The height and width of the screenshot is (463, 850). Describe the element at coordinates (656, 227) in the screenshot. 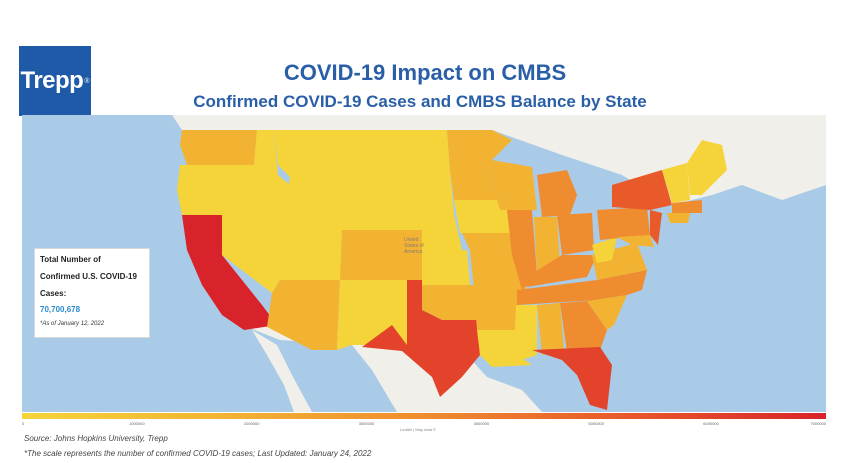

I see `state-new-jersey` at that location.